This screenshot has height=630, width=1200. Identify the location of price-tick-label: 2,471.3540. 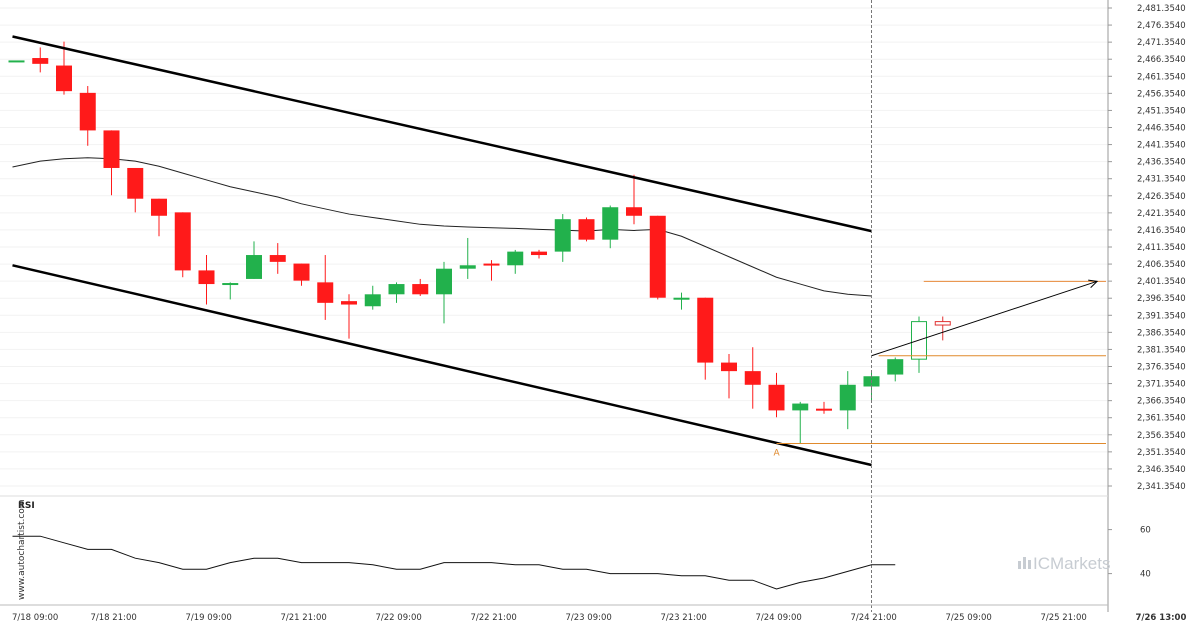
(1161, 43).